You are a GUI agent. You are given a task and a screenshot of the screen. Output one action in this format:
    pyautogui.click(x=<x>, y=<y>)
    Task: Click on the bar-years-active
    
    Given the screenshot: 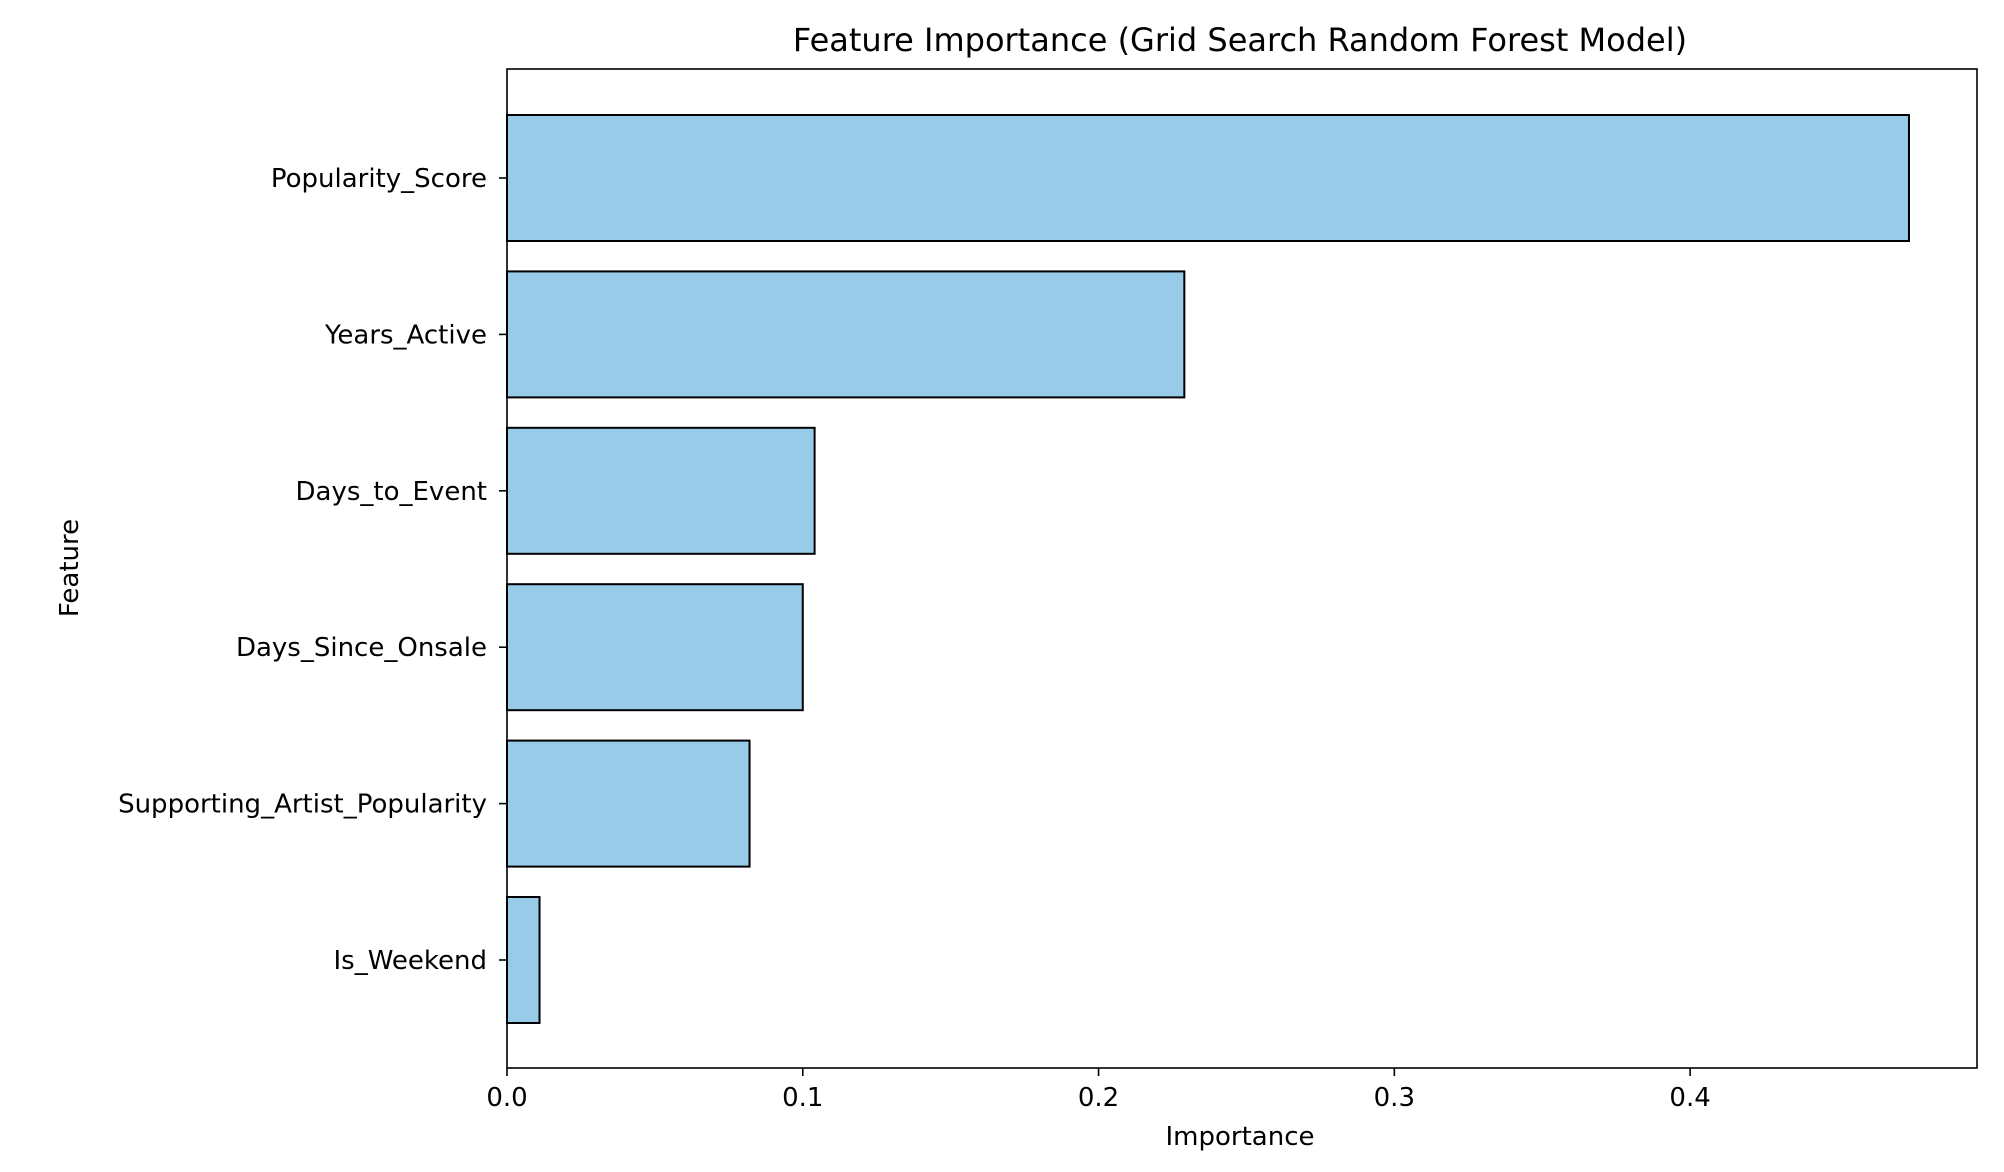 What is the action you would take?
    pyautogui.click(x=846, y=334)
    